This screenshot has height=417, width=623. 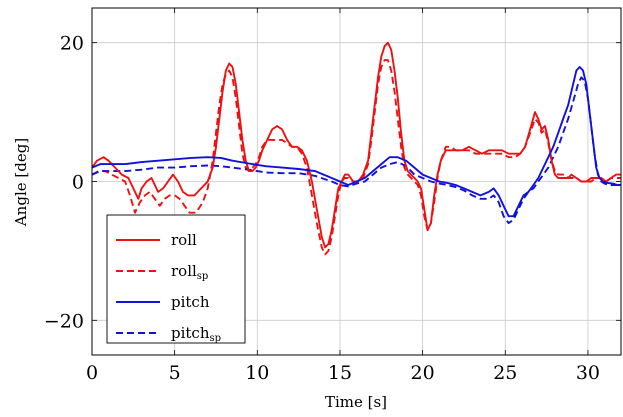 What do you see at coordinates (184, 240) in the screenshot?
I see `legend-label-roll: roll` at bounding box center [184, 240].